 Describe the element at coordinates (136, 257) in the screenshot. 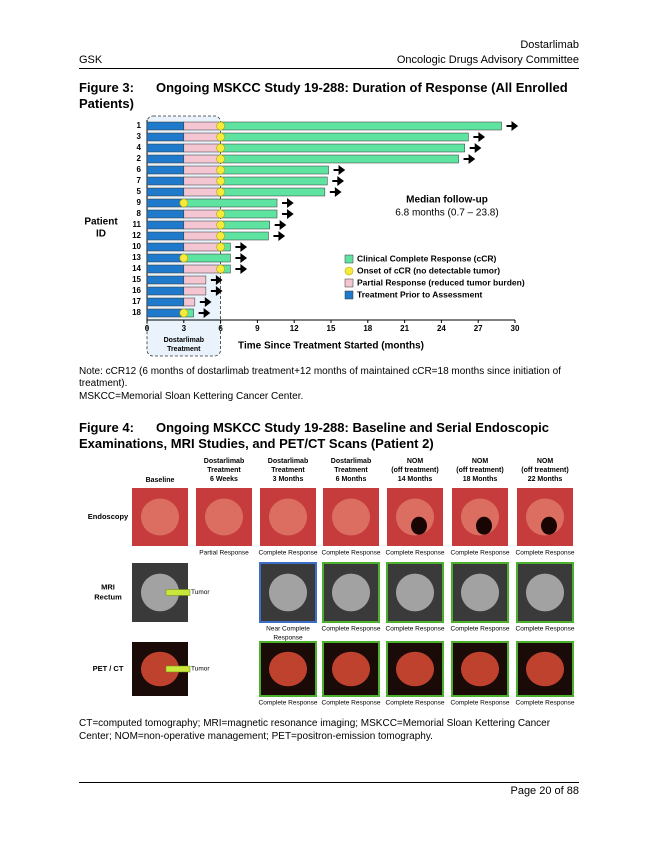

I see `y-tick-label: 13` at that location.